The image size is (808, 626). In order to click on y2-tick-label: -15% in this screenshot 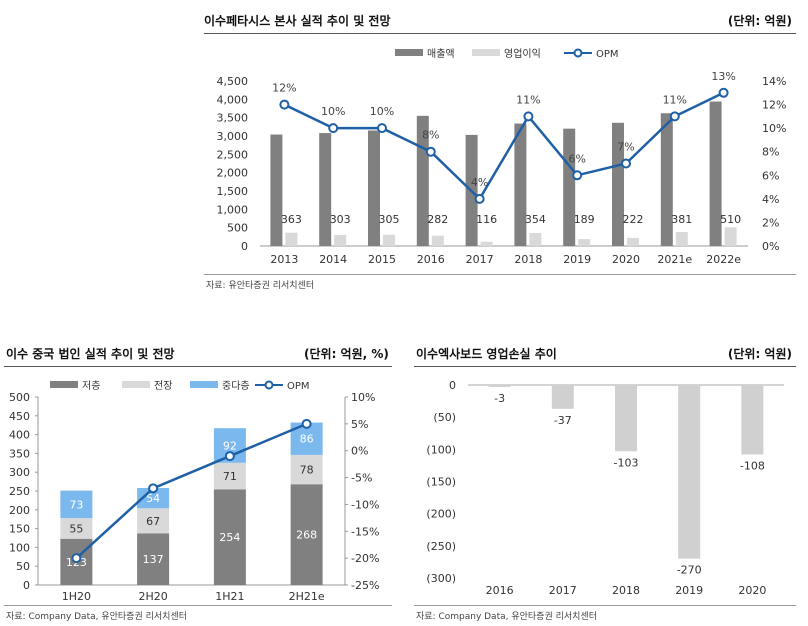, I will do `click(365, 531)`.